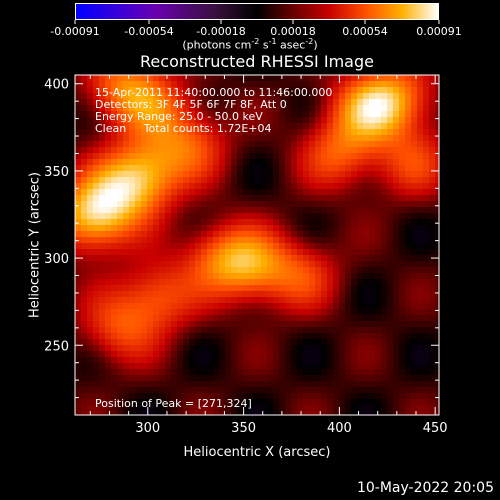  Describe the element at coordinates (250, 44) in the screenshot. I see `colorbar-unit-label: (photons cm-2 s-1 asec-2)` at that location.